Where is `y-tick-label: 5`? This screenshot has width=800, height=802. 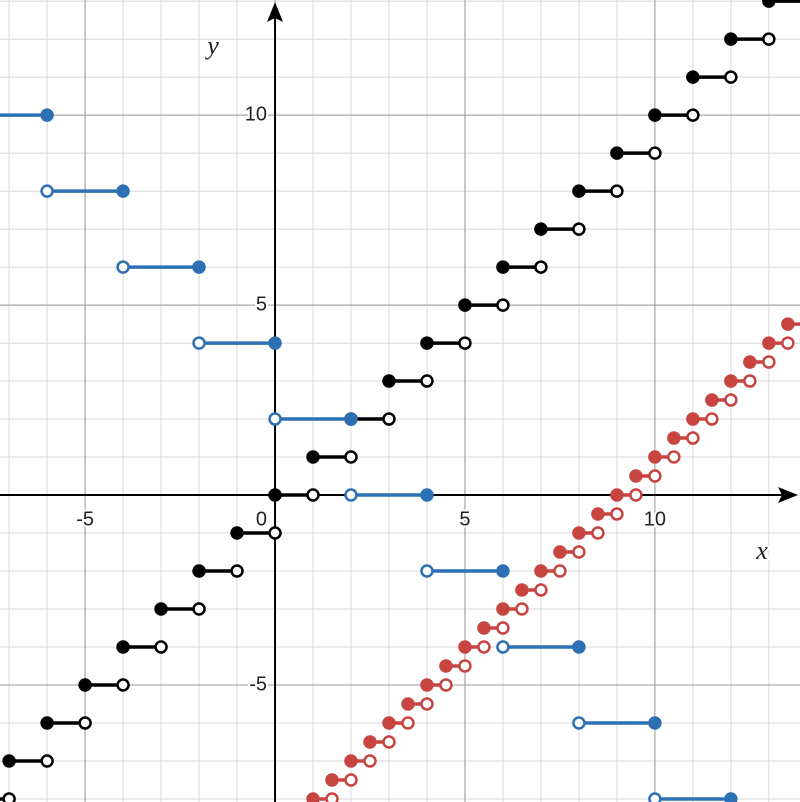
y-tick-label: 5 is located at coordinates (261, 304).